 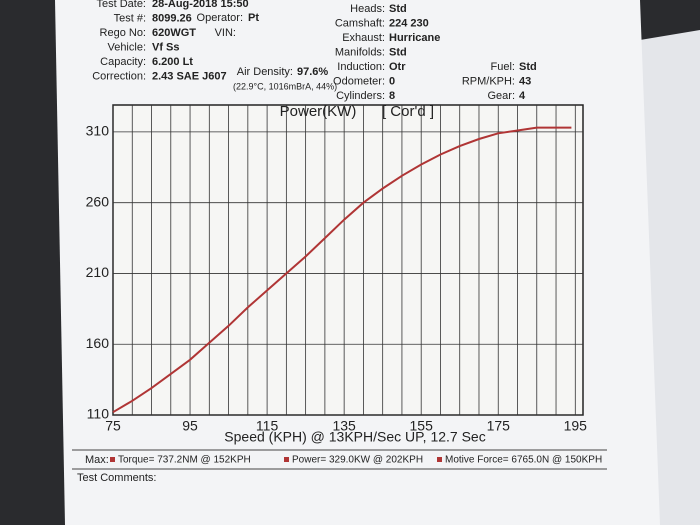 I want to click on x-tick-label: 135, so click(x=344, y=426).